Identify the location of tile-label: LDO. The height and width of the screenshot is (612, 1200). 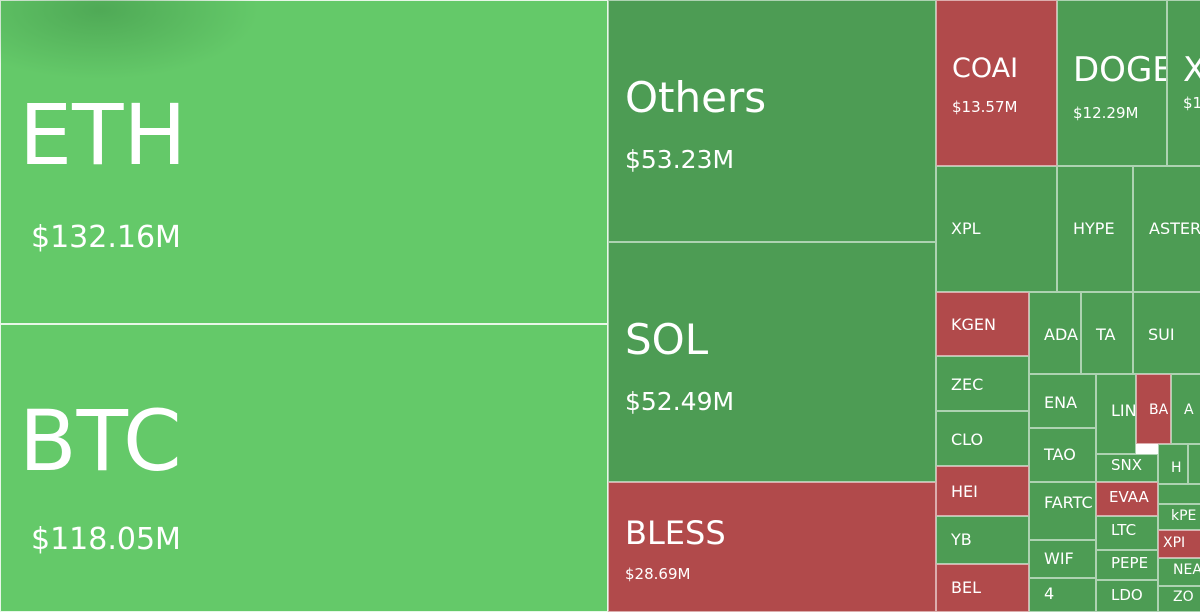
(1127, 595).